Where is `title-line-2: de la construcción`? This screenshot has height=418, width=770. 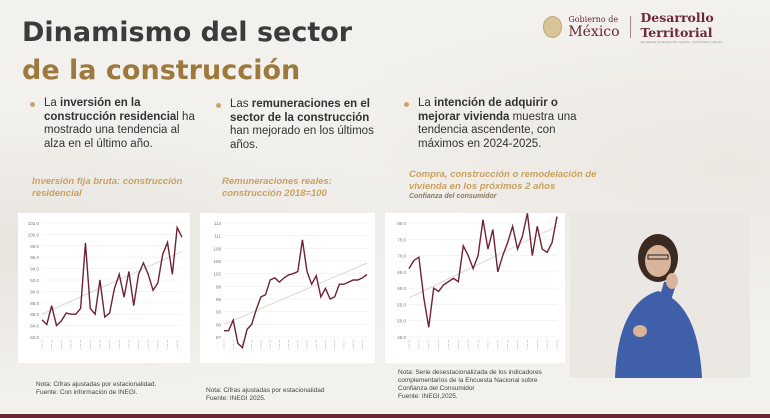 title-line-2: de la construcción is located at coordinates (161, 70).